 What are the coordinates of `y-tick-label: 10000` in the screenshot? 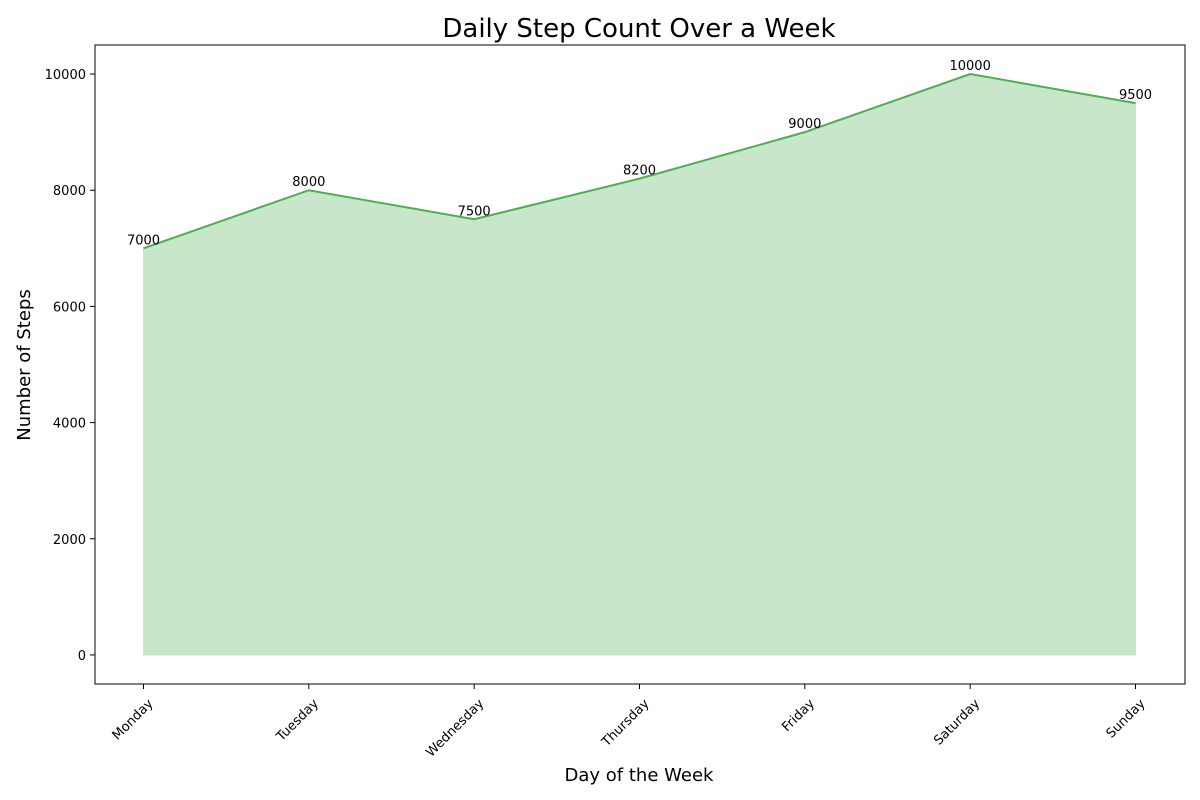 It's located at (65, 75).